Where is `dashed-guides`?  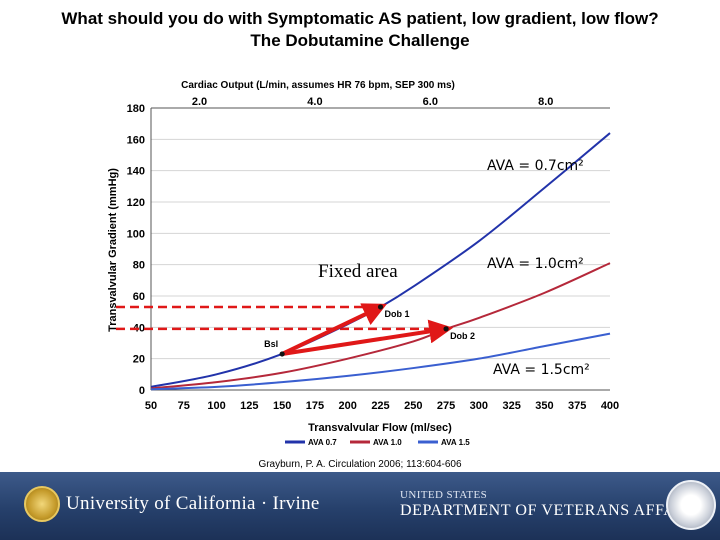
dashed-guides is located at coordinates (281, 318).